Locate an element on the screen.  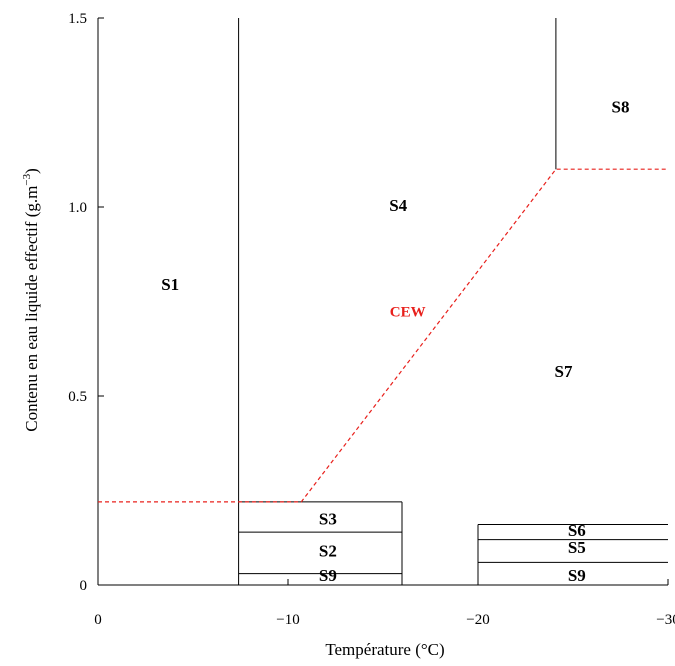
y-axis-label-sup: −3 is located at coordinates (27, 179).